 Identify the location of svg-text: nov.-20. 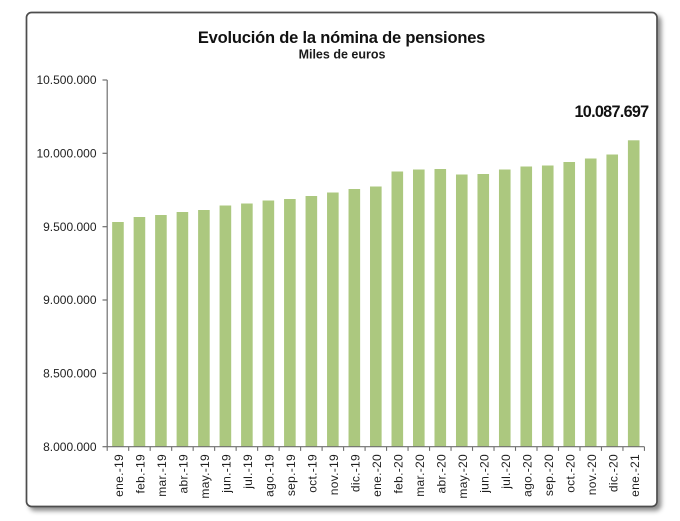
(592, 474).